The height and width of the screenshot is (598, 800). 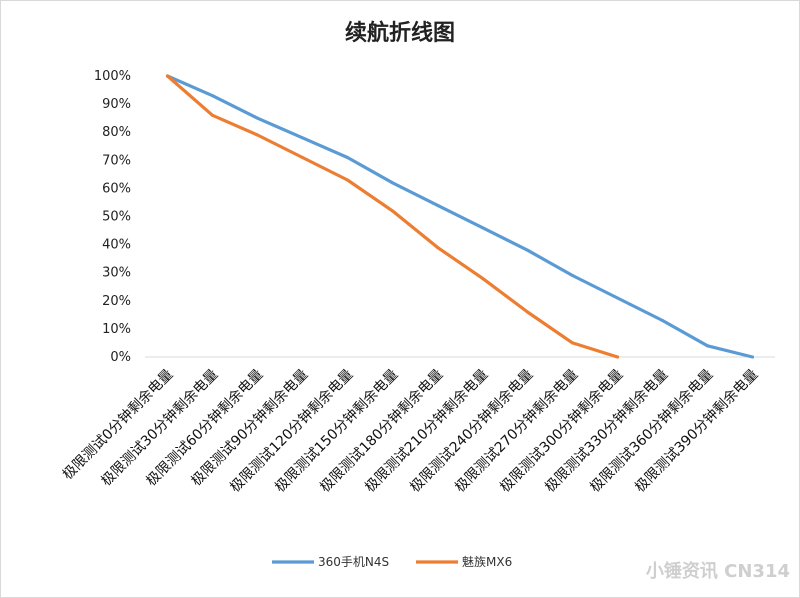 What do you see at coordinates (718, 571) in the screenshot?
I see `watermark: 小锤资讯 CN314` at bounding box center [718, 571].